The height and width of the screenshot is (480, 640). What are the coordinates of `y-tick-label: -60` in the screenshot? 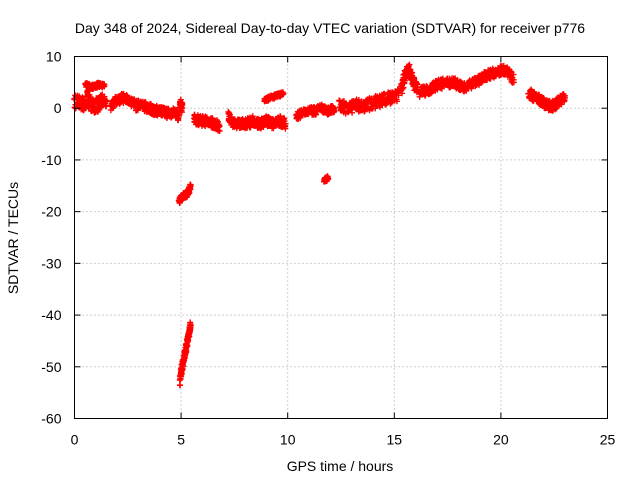 It's located at (51, 419).